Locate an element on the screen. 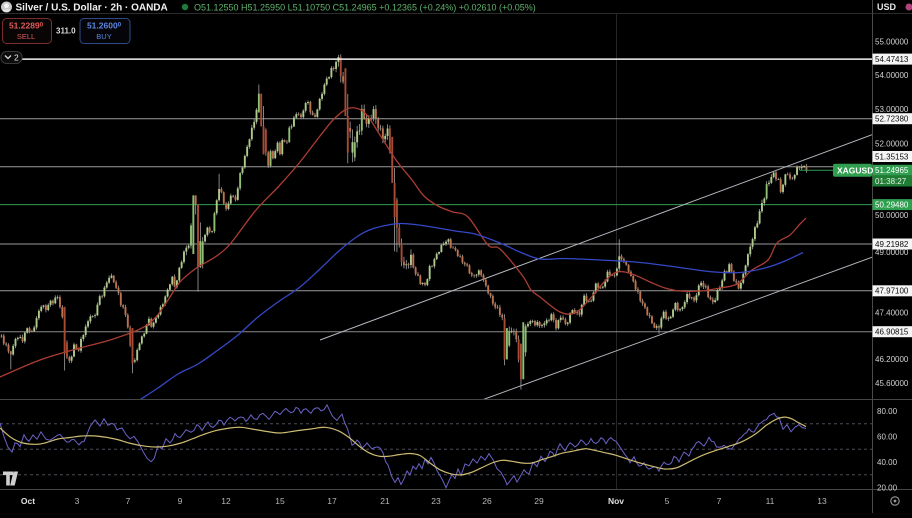 Image resolution: width=912 pixels, height=518 pixels. svg-text: 3 is located at coordinates (77, 501).